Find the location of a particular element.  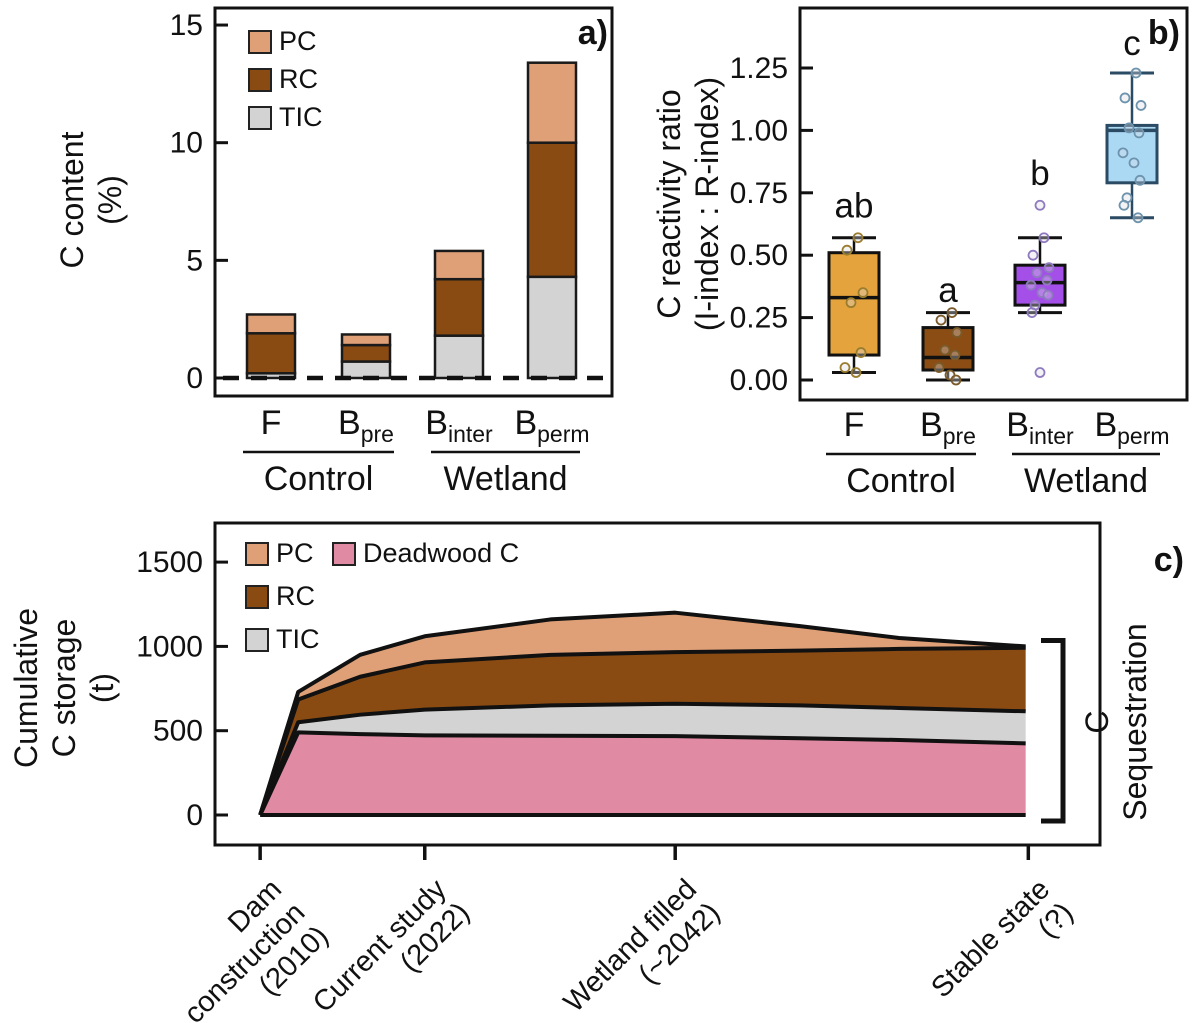

area-layer-deadwood is located at coordinates (643, 773).